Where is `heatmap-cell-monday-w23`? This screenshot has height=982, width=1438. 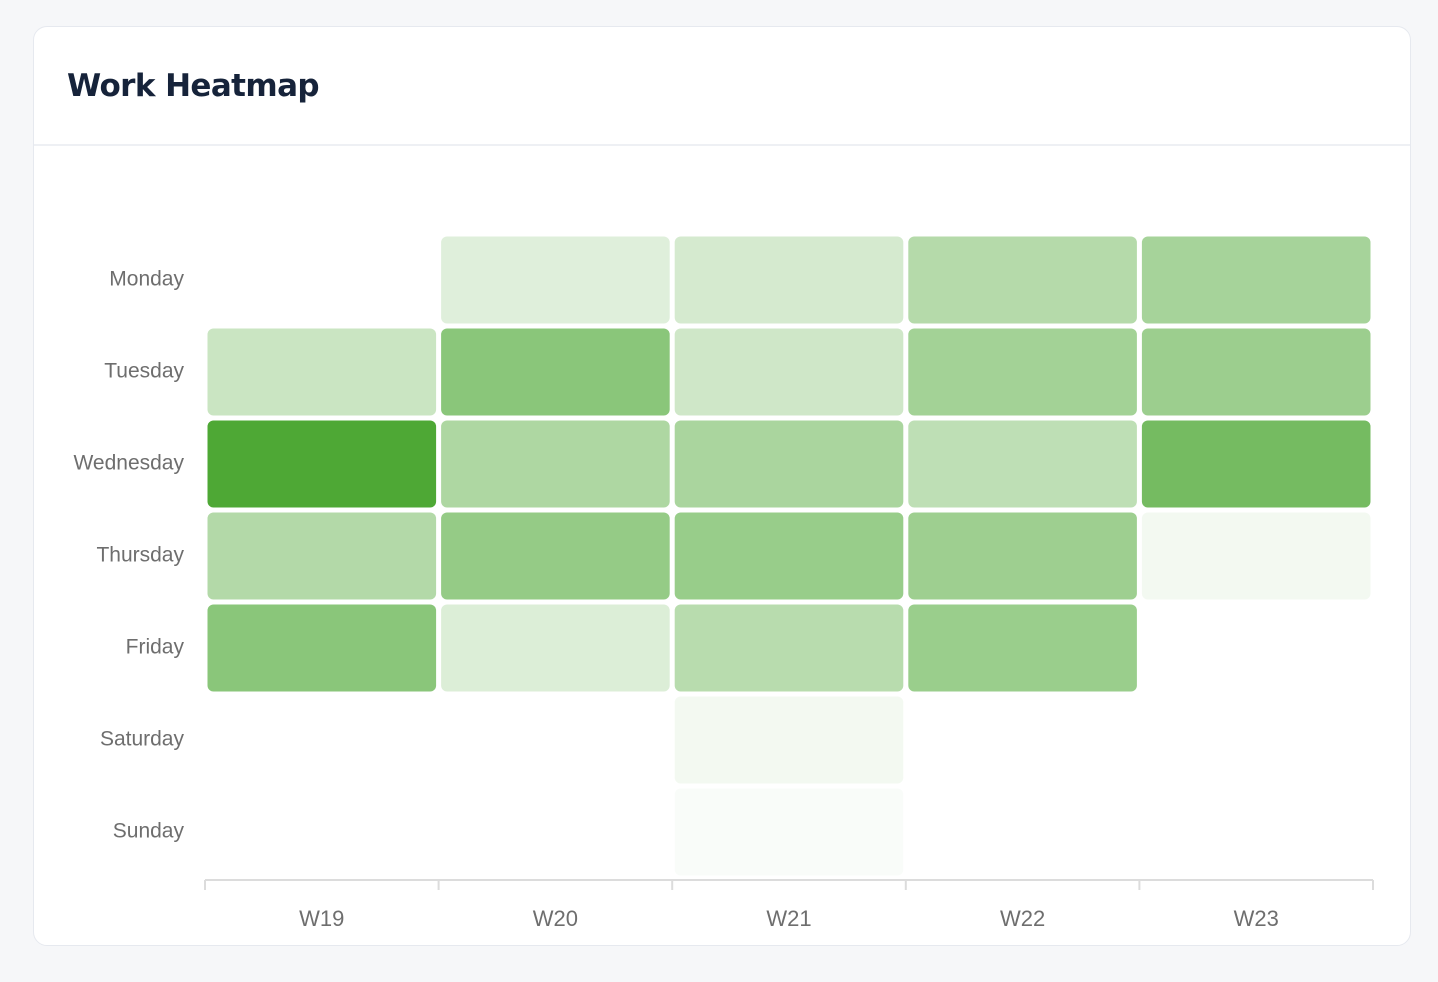 heatmap-cell-monday-w23 is located at coordinates (1256, 280).